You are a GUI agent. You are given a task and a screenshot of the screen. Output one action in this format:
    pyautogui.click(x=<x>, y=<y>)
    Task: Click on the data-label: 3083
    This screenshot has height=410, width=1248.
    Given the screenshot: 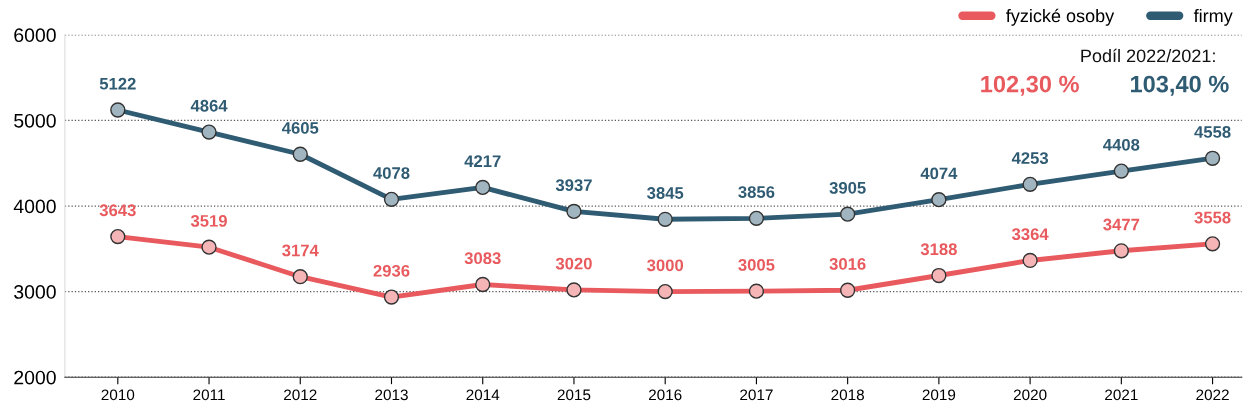 What is the action you would take?
    pyautogui.click(x=482, y=258)
    